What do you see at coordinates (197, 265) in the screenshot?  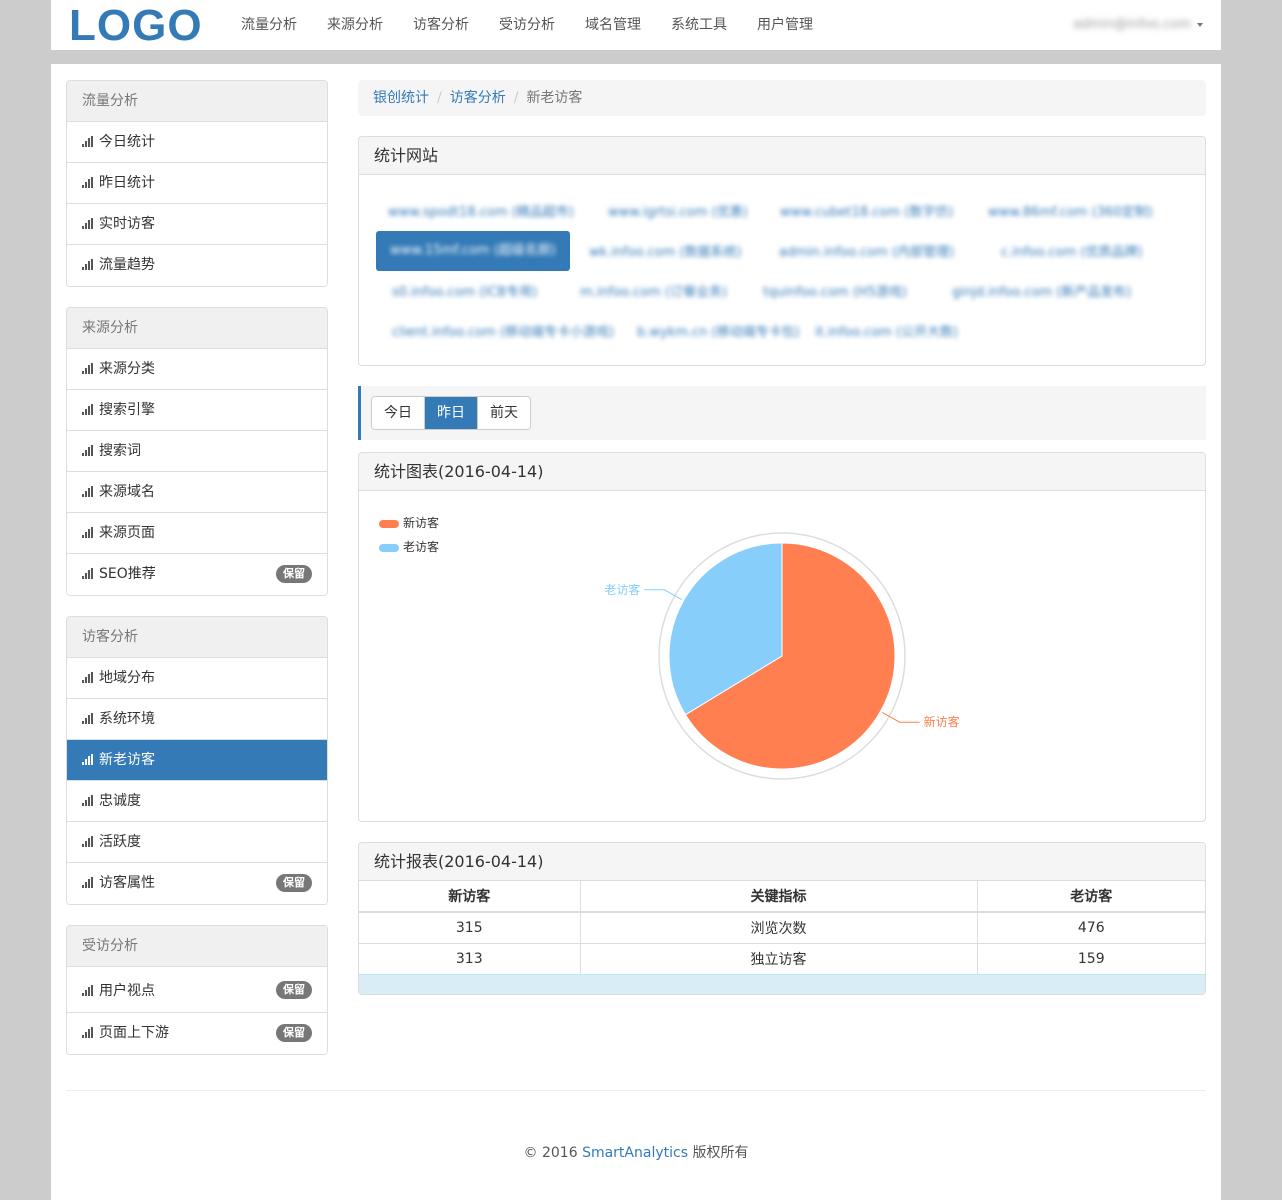 I see `sidebar-item: 流量趋势` at bounding box center [197, 265].